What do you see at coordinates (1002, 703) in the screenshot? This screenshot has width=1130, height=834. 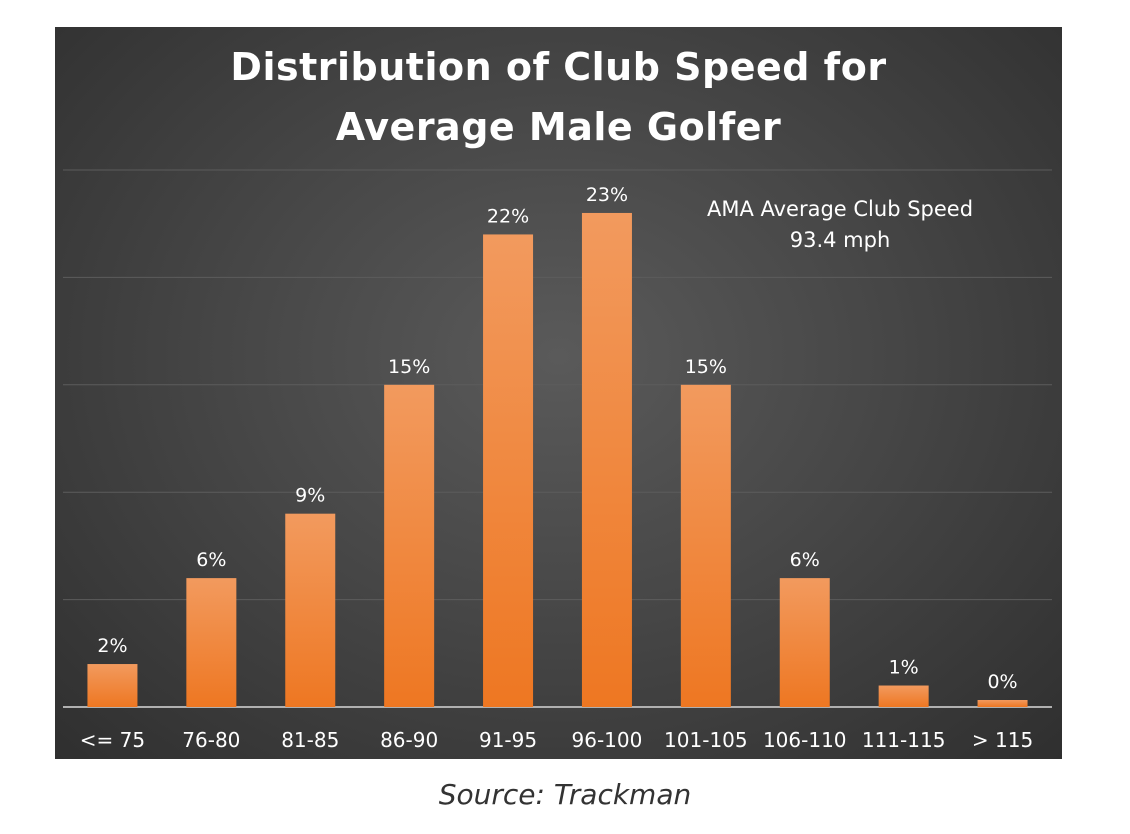 I see `bar--115` at bounding box center [1002, 703].